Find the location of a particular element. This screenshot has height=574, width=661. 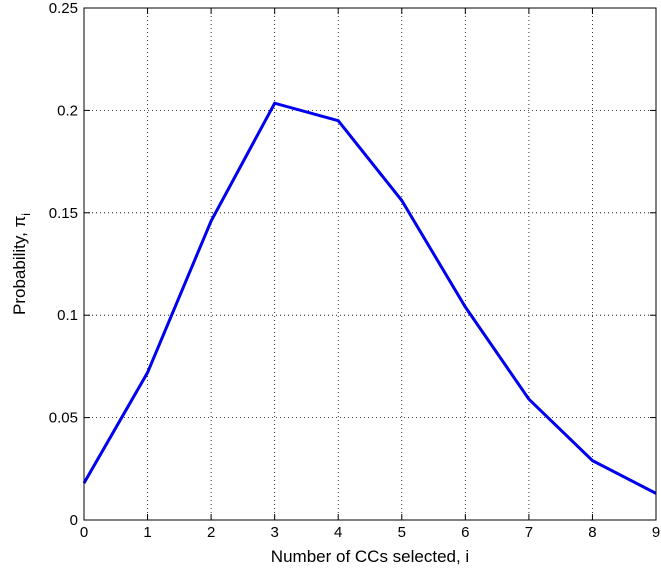

x-axis-label: Number of CCs selected, i is located at coordinates (370, 556).